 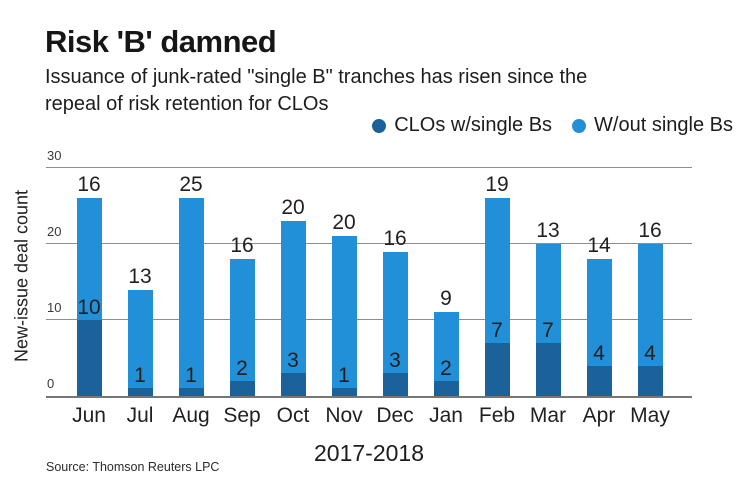 What do you see at coordinates (650, 415) in the screenshot?
I see `x-tick-label-may: May` at bounding box center [650, 415].